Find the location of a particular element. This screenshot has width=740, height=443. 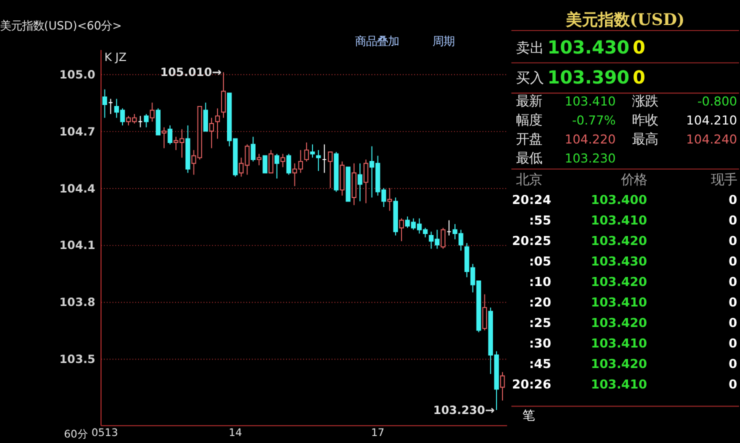

text: 北京 is located at coordinates (529, 180).